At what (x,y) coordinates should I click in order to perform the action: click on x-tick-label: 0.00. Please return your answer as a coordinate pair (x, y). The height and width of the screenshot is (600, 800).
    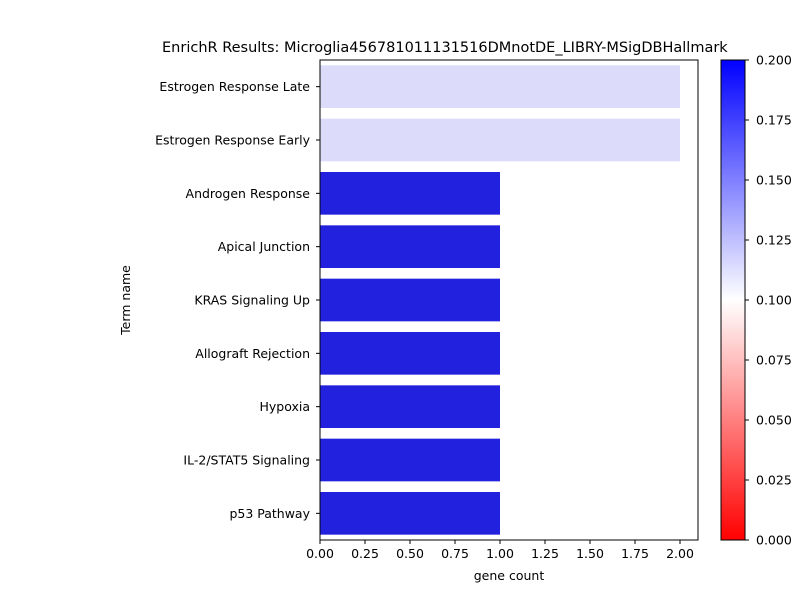
    Looking at the image, I should click on (320, 553).